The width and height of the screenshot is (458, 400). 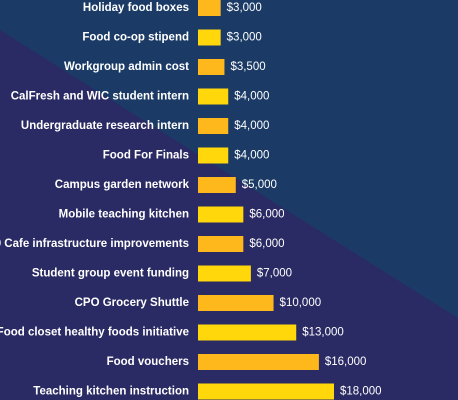 I want to click on value-label-3: $4,000, so click(x=251, y=97).